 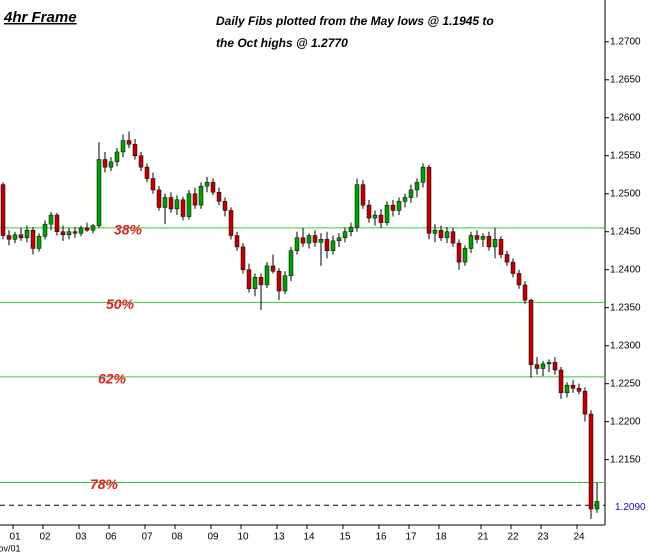 I want to click on x-tick-label: 21, so click(x=483, y=537).